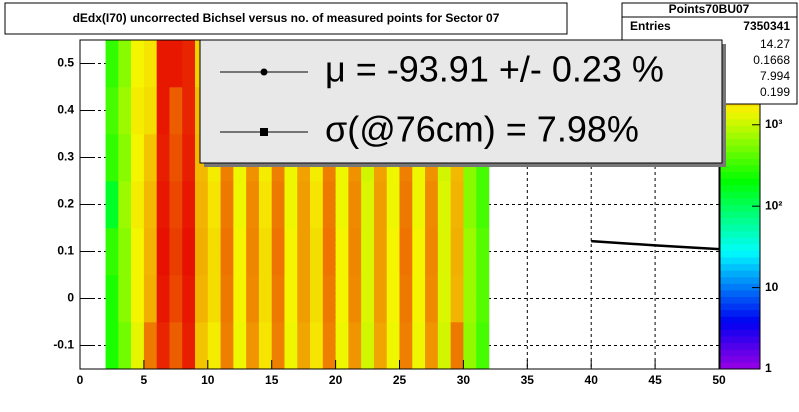  I want to click on y-tick-label: 0.2, so click(65, 204).